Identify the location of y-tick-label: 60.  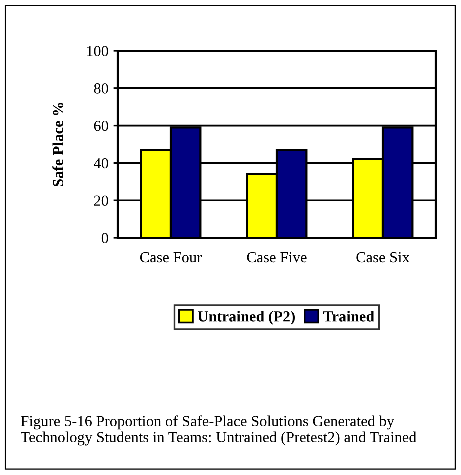
(101, 126).